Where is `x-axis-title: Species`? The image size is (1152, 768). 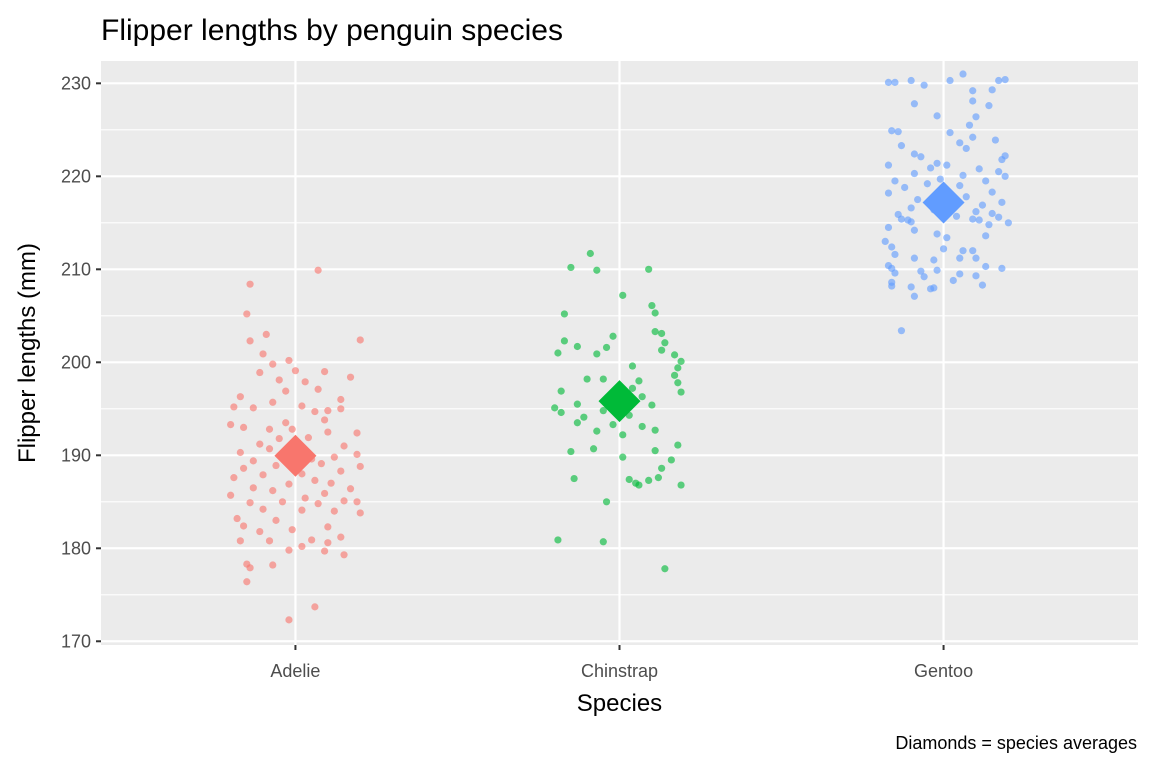 x-axis-title: Species is located at coordinates (619, 703).